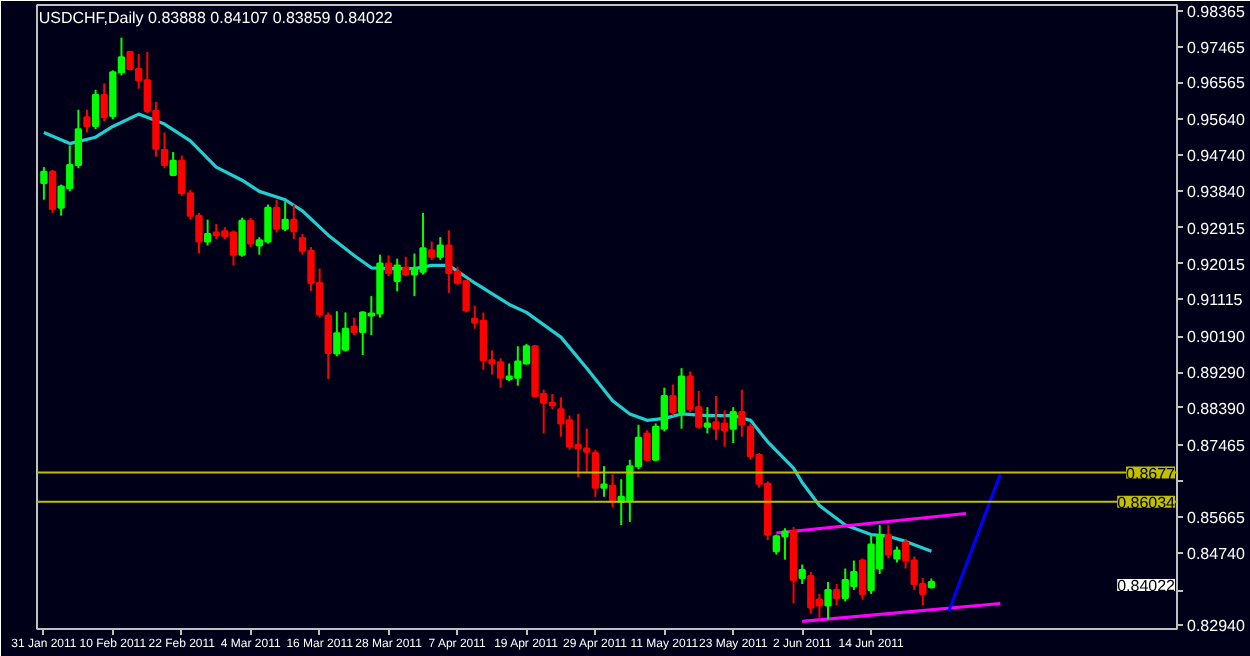  What do you see at coordinates (1216, 47) in the screenshot?
I see `y-tick-label: 0.97465` at bounding box center [1216, 47].